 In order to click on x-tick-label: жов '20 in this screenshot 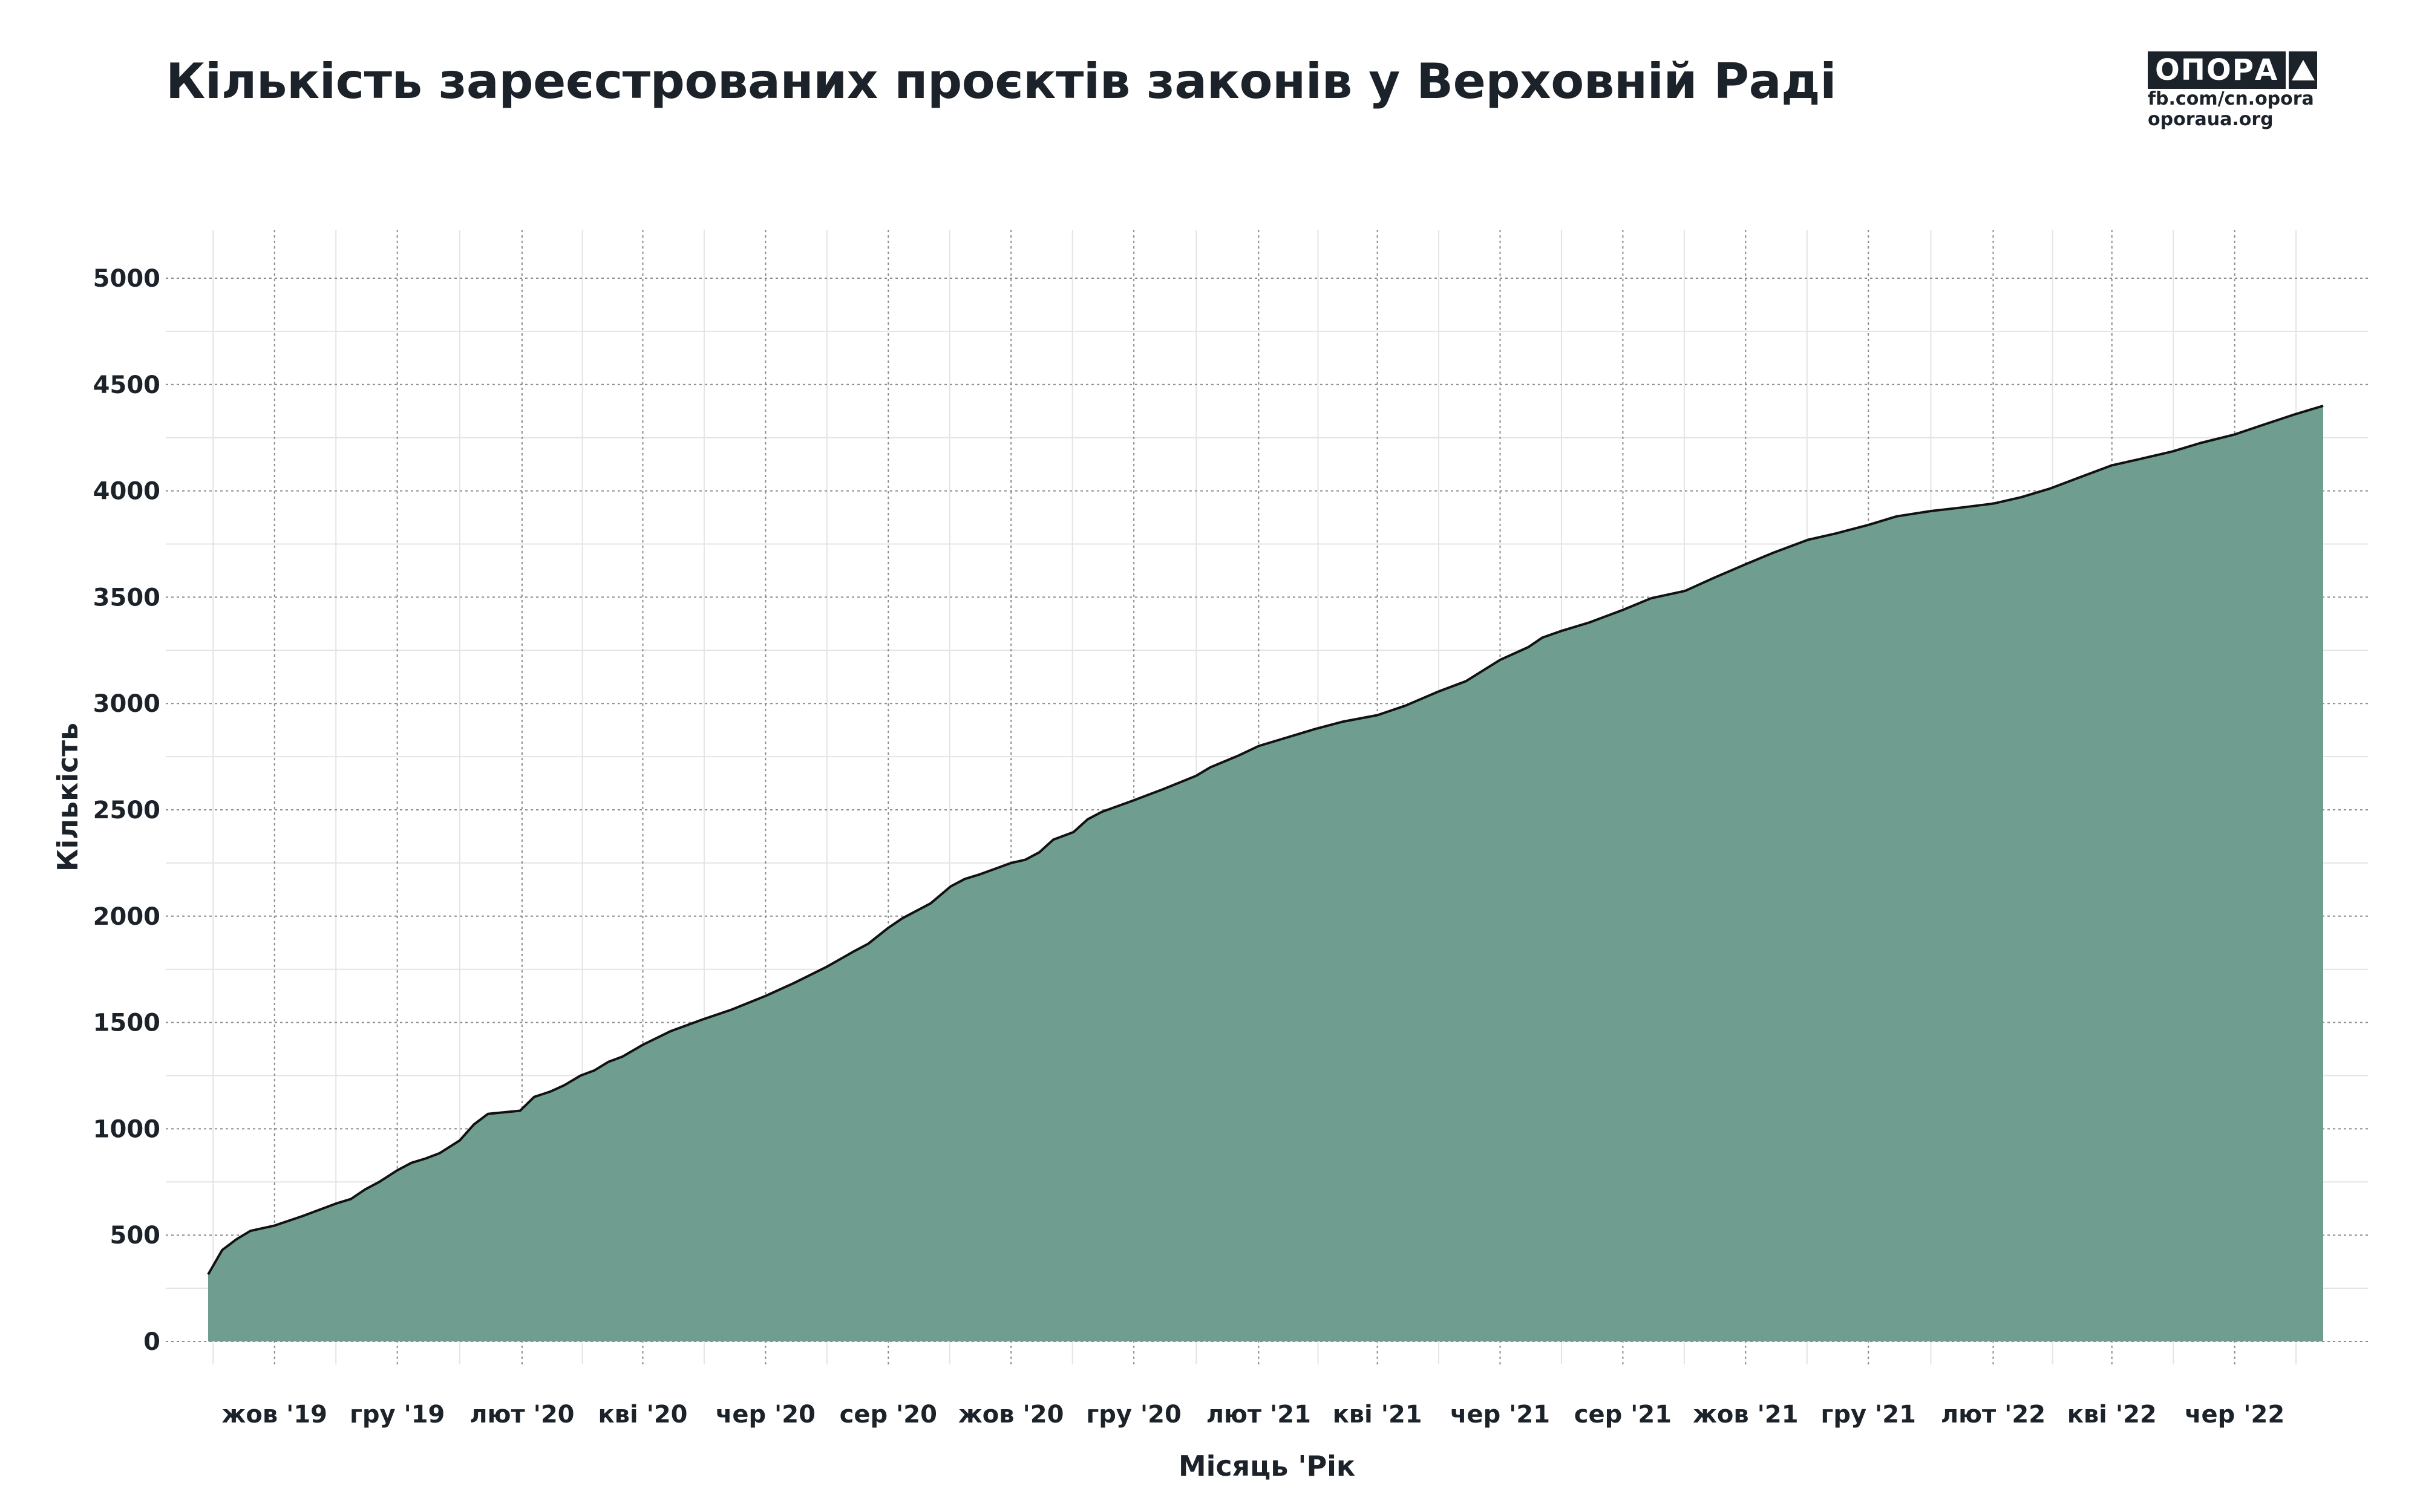, I will do `click(1011, 1415)`.